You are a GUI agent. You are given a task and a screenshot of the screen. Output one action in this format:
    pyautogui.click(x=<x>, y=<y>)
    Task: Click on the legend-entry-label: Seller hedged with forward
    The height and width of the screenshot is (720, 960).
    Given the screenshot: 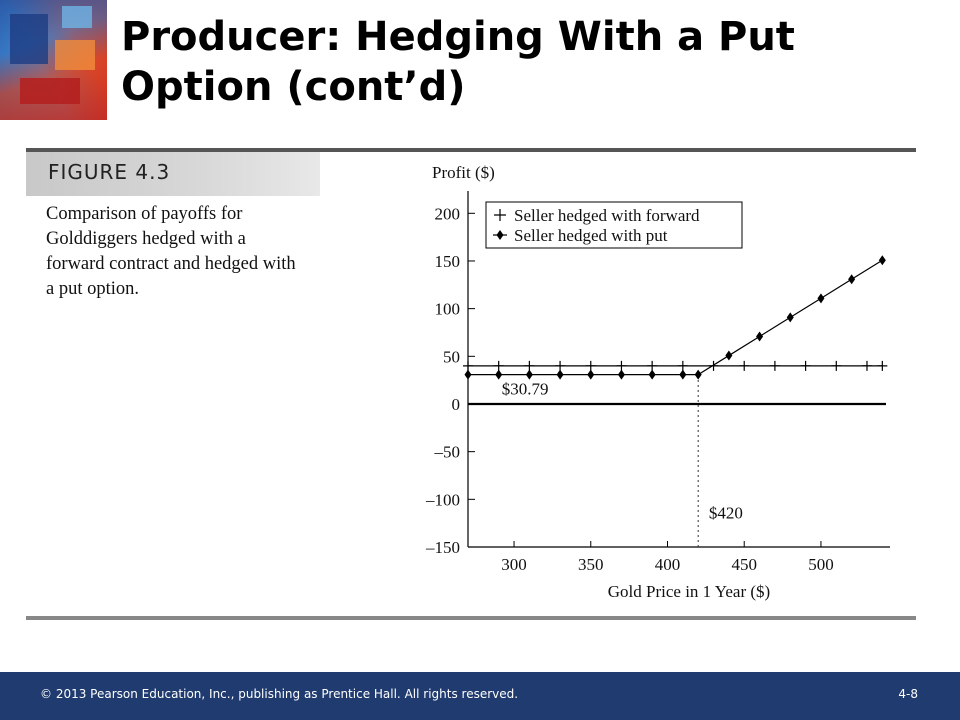 What is the action you would take?
    pyautogui.click(x=607, y=215)
    